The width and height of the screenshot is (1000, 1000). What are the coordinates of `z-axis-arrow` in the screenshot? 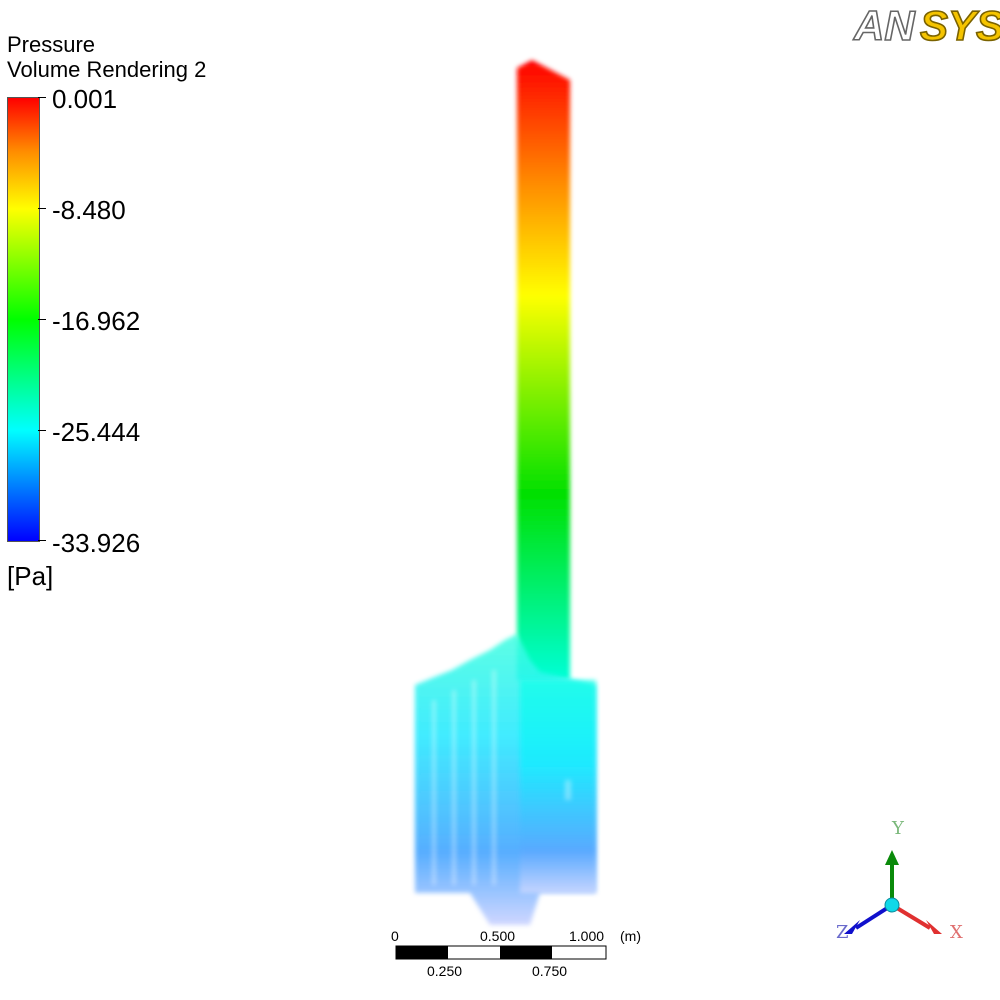 It's located at (852, 927).